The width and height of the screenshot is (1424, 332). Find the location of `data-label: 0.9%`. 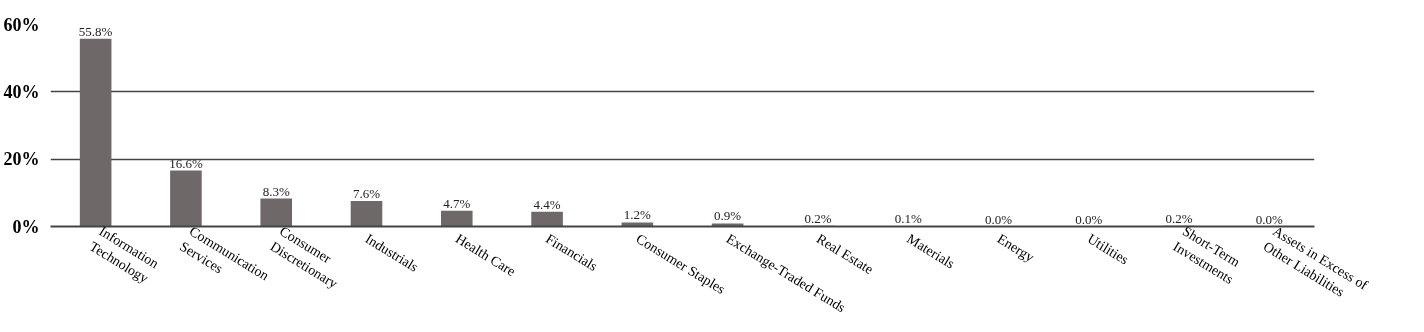

data-label: 0.9% is located at coordinates (728, 216).